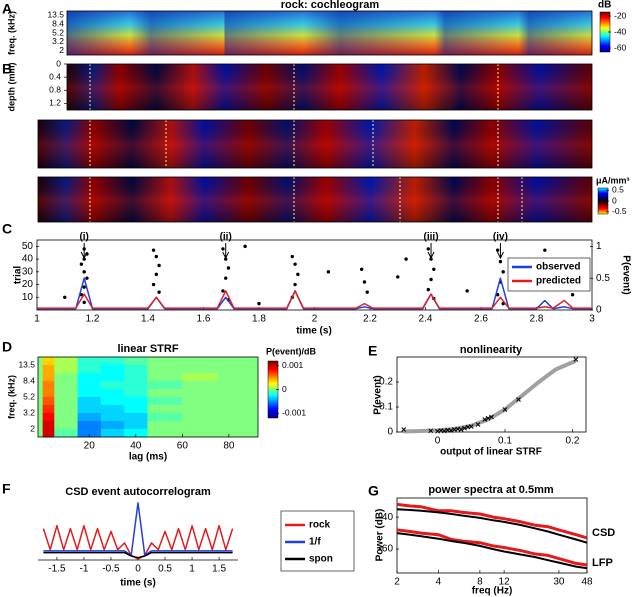  I want to click on tick-label: 1.8, so click(259, 319).